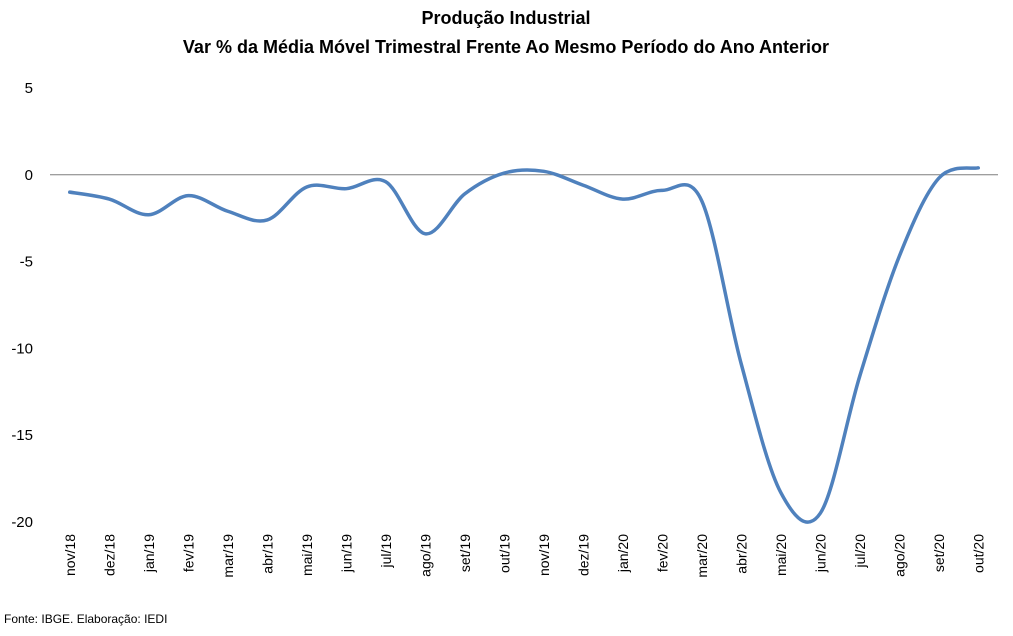 Image resolution: width=1013 pixels, height=636 pixels. I want to click on x-tick-label: abr/19, so click(267, 554).